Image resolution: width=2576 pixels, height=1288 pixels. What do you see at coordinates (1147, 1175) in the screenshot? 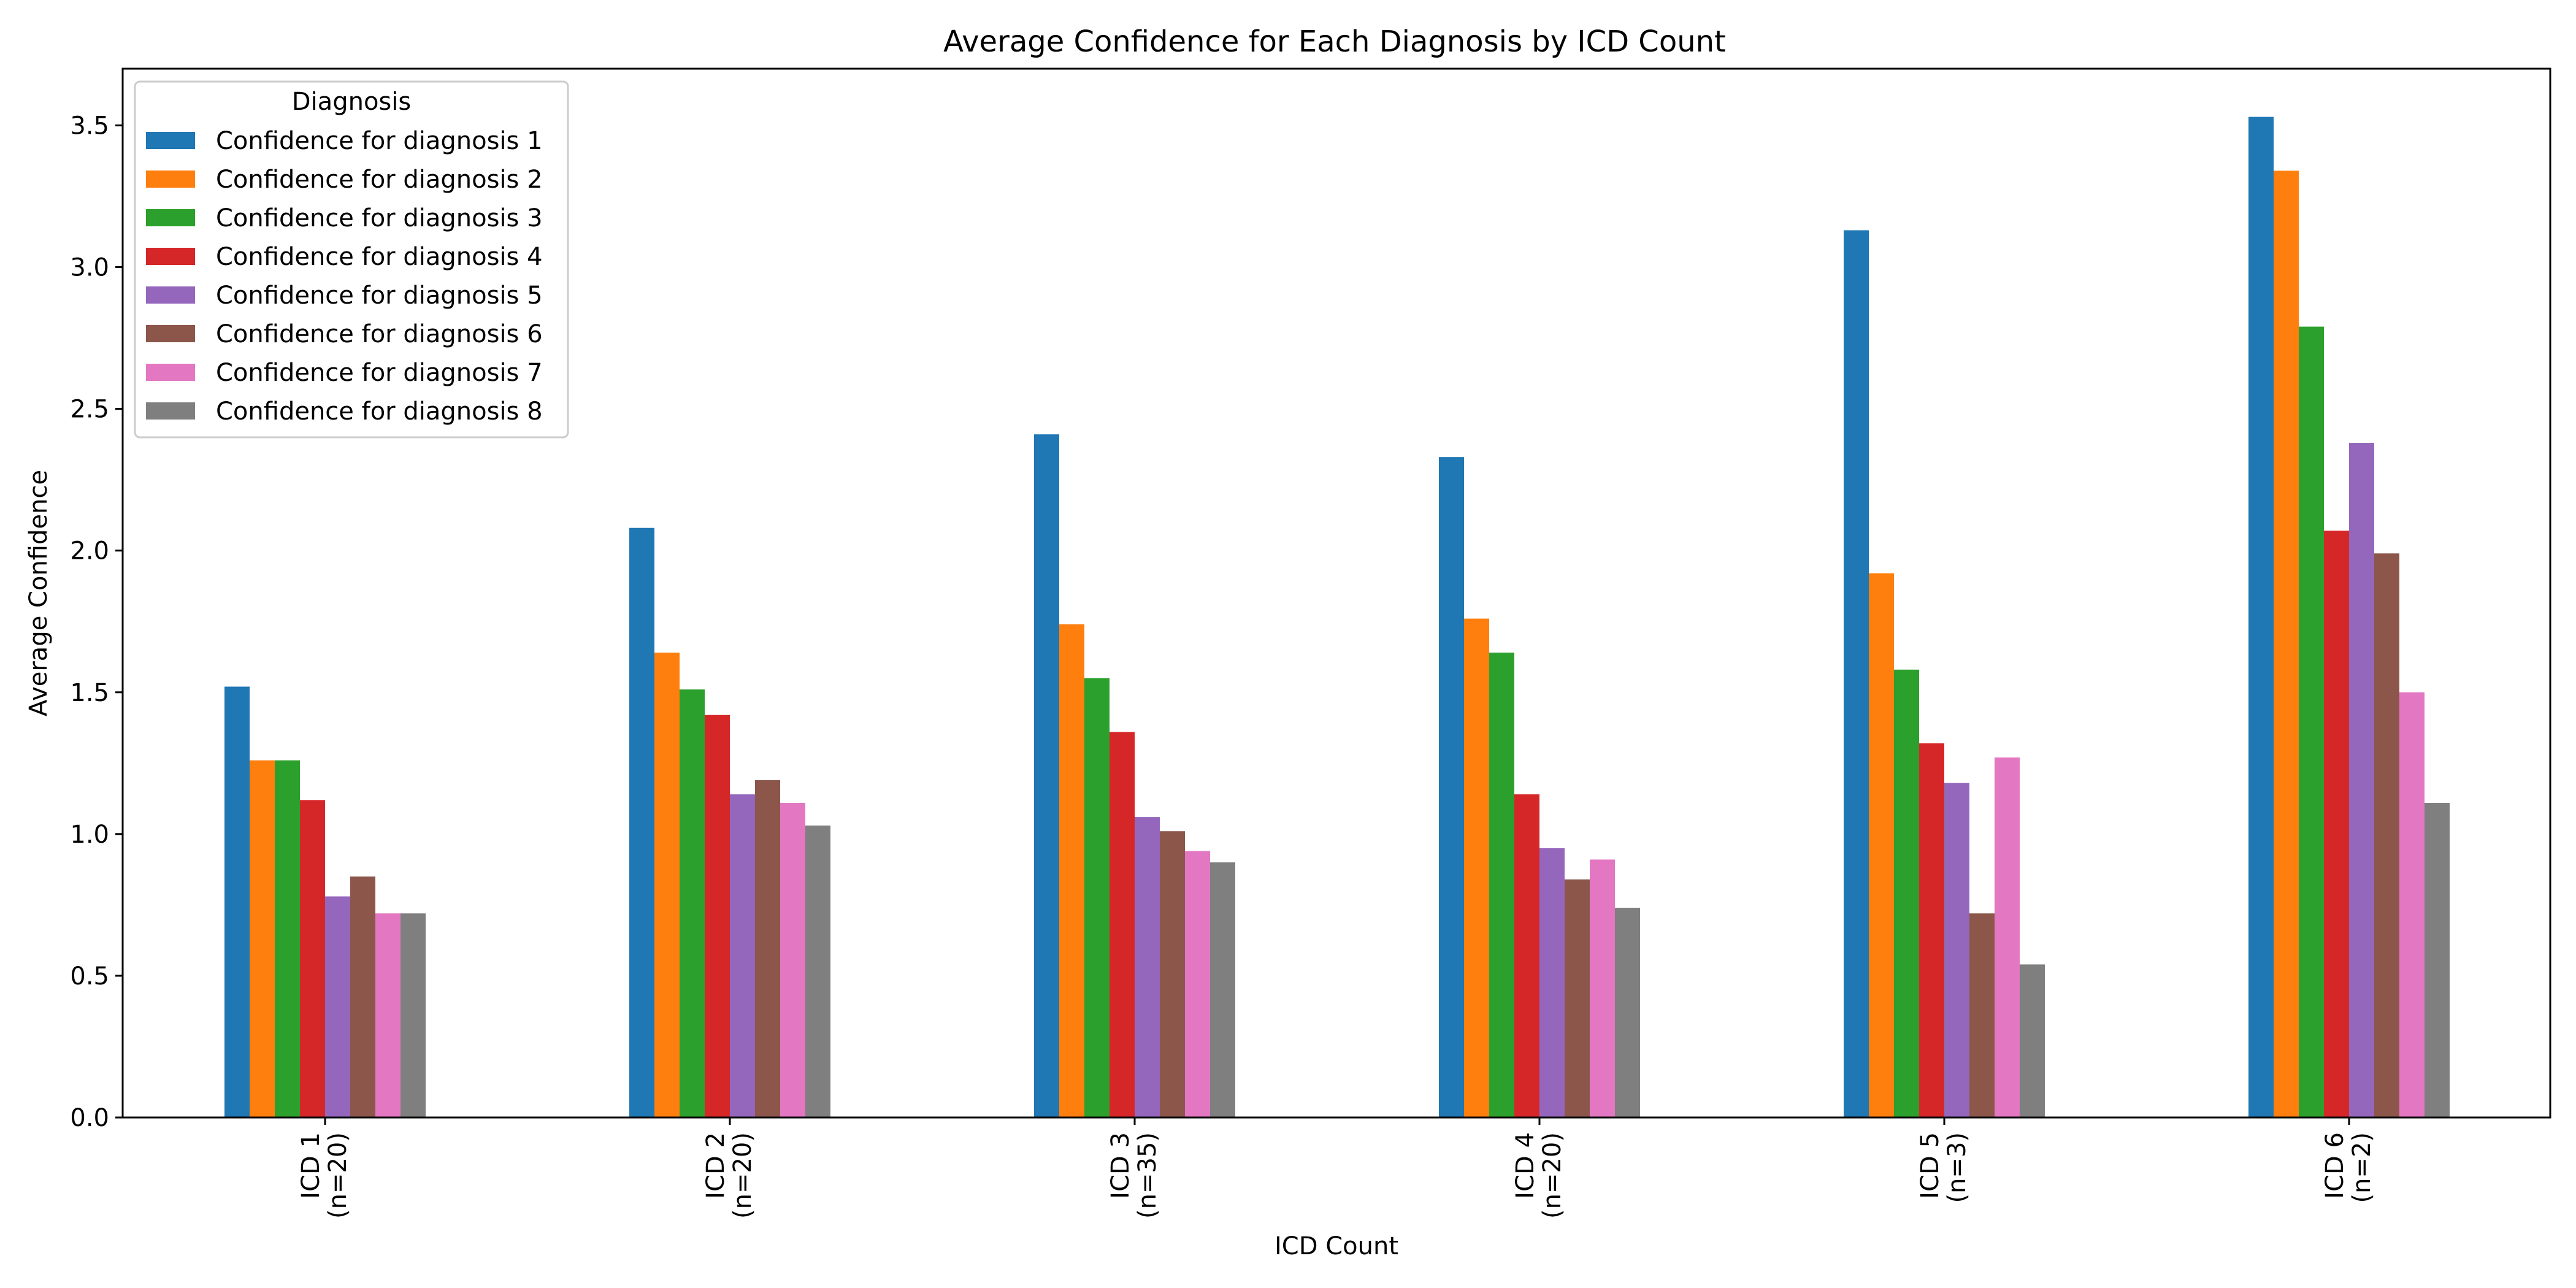
I see `x-tick-label-line: (n=35)` at bounding box center [1147, 1175].